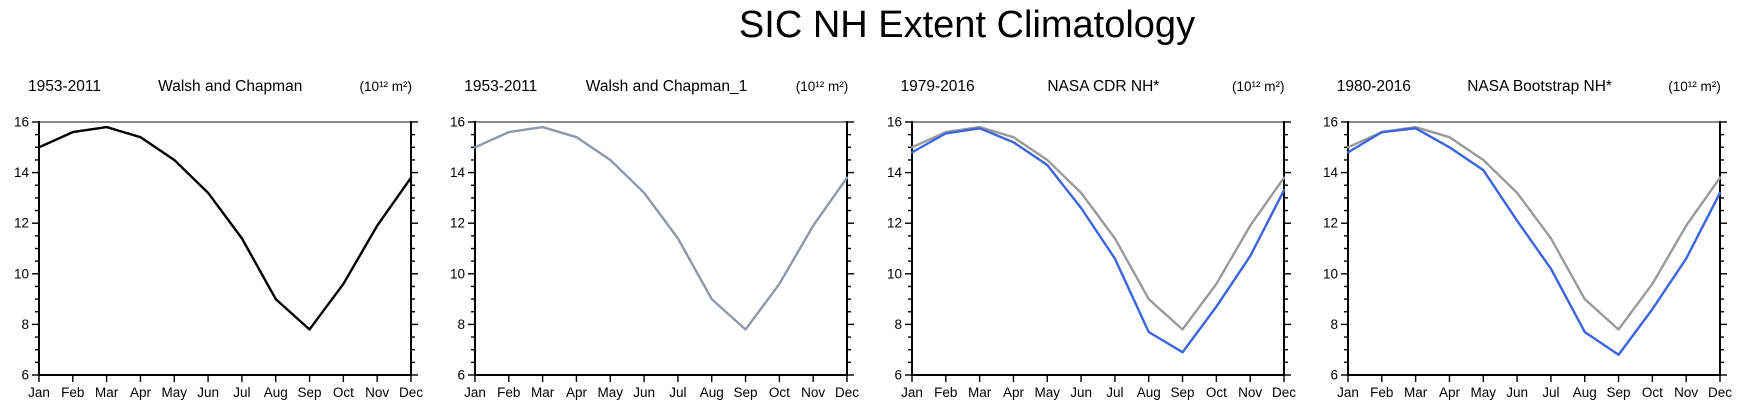 The width and height of the screenshot is (1745, 420). I want to click on panel-header: 1979-2016 NASA CDR NH* (10¹² m²), so click(1091, 92).